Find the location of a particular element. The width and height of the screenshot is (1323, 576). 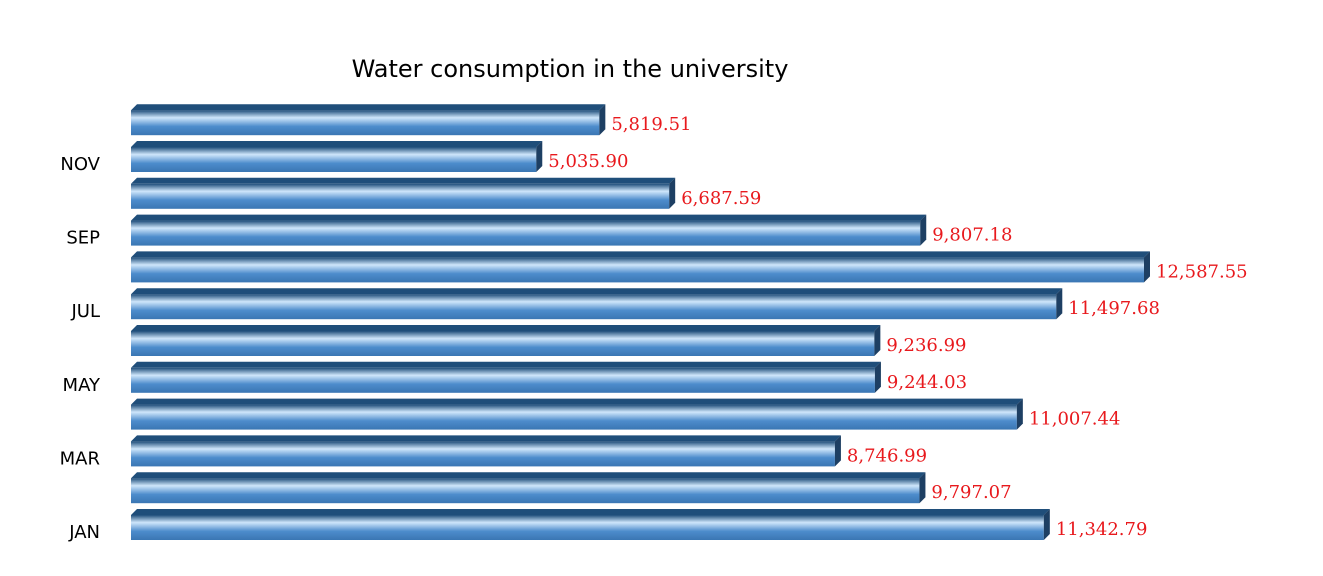

data-label-may: 9,244.03 is located at coordinates (927, 382).